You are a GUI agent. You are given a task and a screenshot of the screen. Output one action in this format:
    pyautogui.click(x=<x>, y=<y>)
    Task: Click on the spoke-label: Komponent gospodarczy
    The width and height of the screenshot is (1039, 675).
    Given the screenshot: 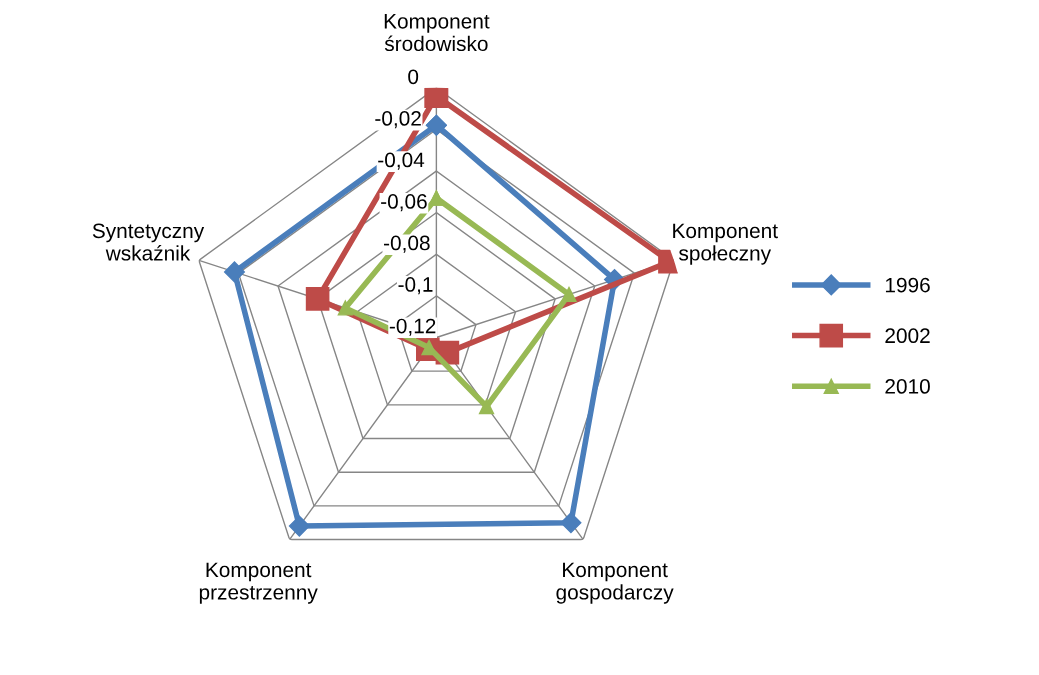 What is the action you would take?
    pyautogui.click(x=615, y=583)
    